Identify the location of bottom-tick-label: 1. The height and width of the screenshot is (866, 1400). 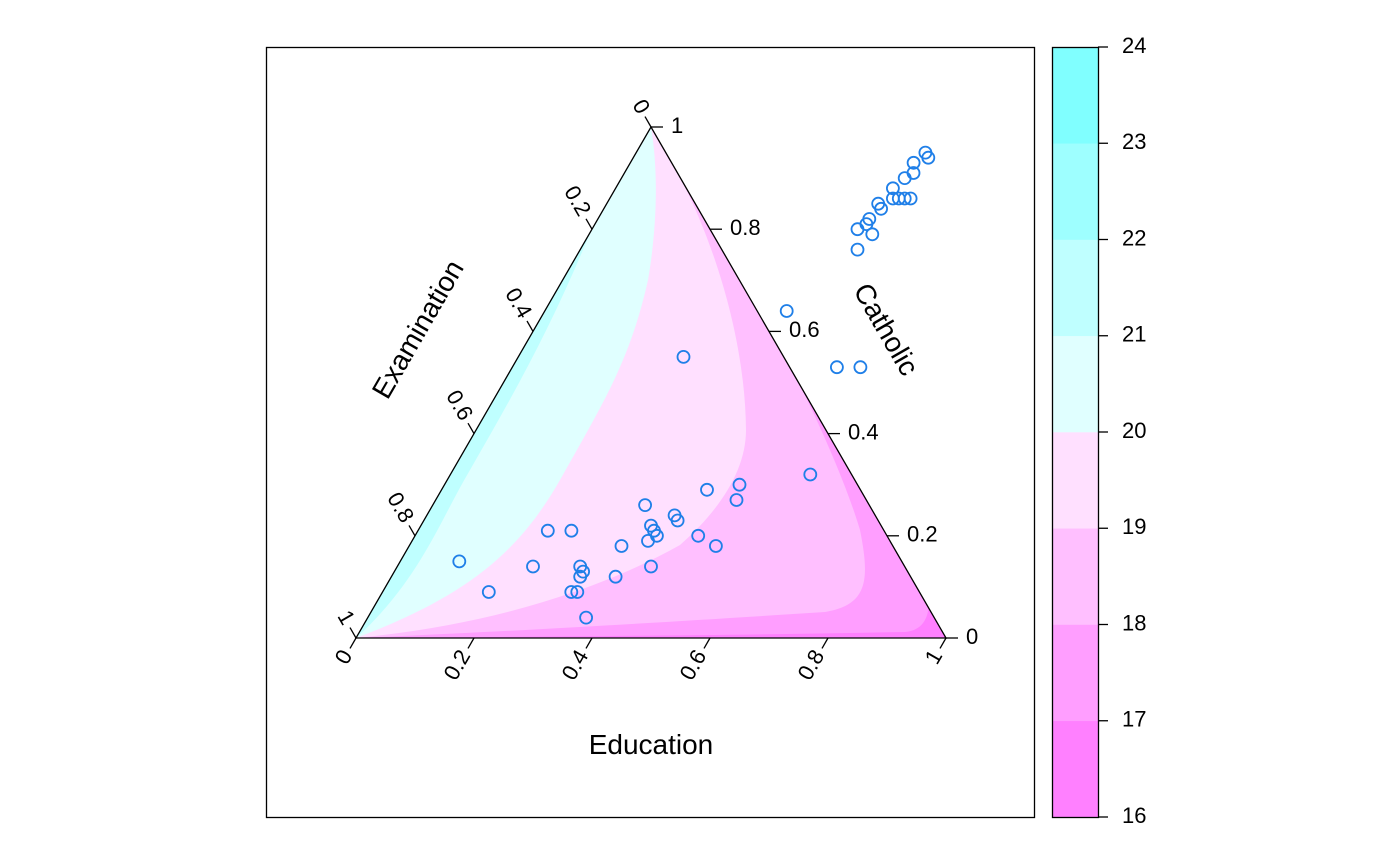
(934, 656).